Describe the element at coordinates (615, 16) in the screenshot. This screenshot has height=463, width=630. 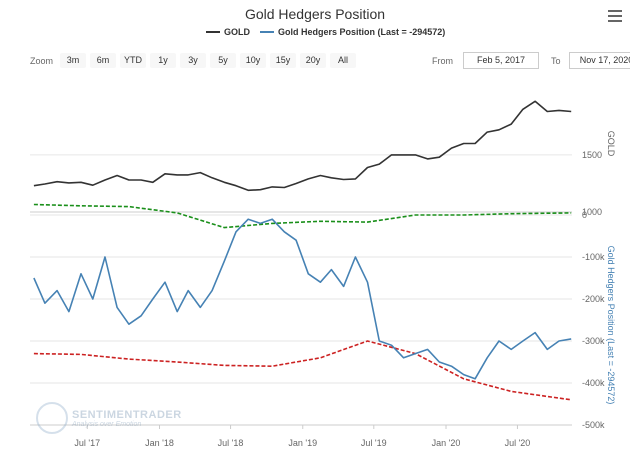
I see `chart-menu-icon` at that location.